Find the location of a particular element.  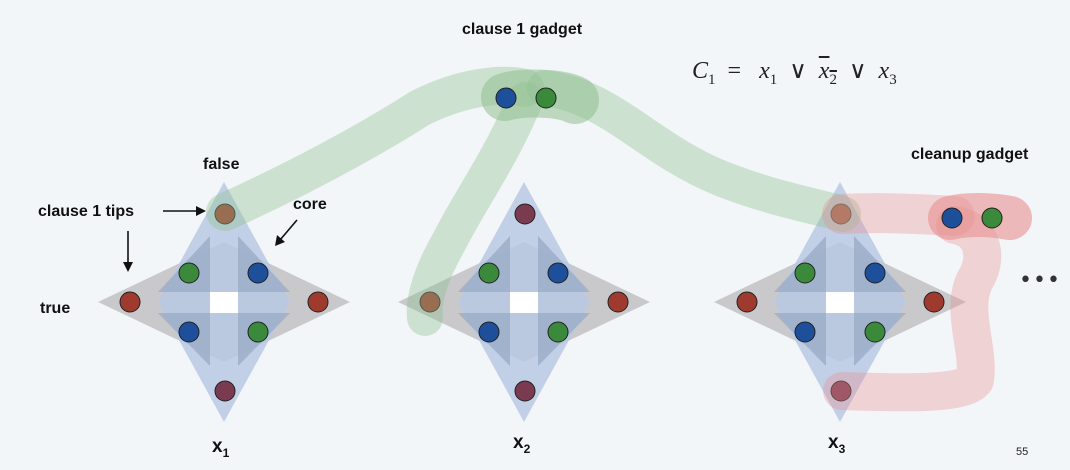

clause-gadget-label: clause 1 gadget is located at coordinates (522, 29).